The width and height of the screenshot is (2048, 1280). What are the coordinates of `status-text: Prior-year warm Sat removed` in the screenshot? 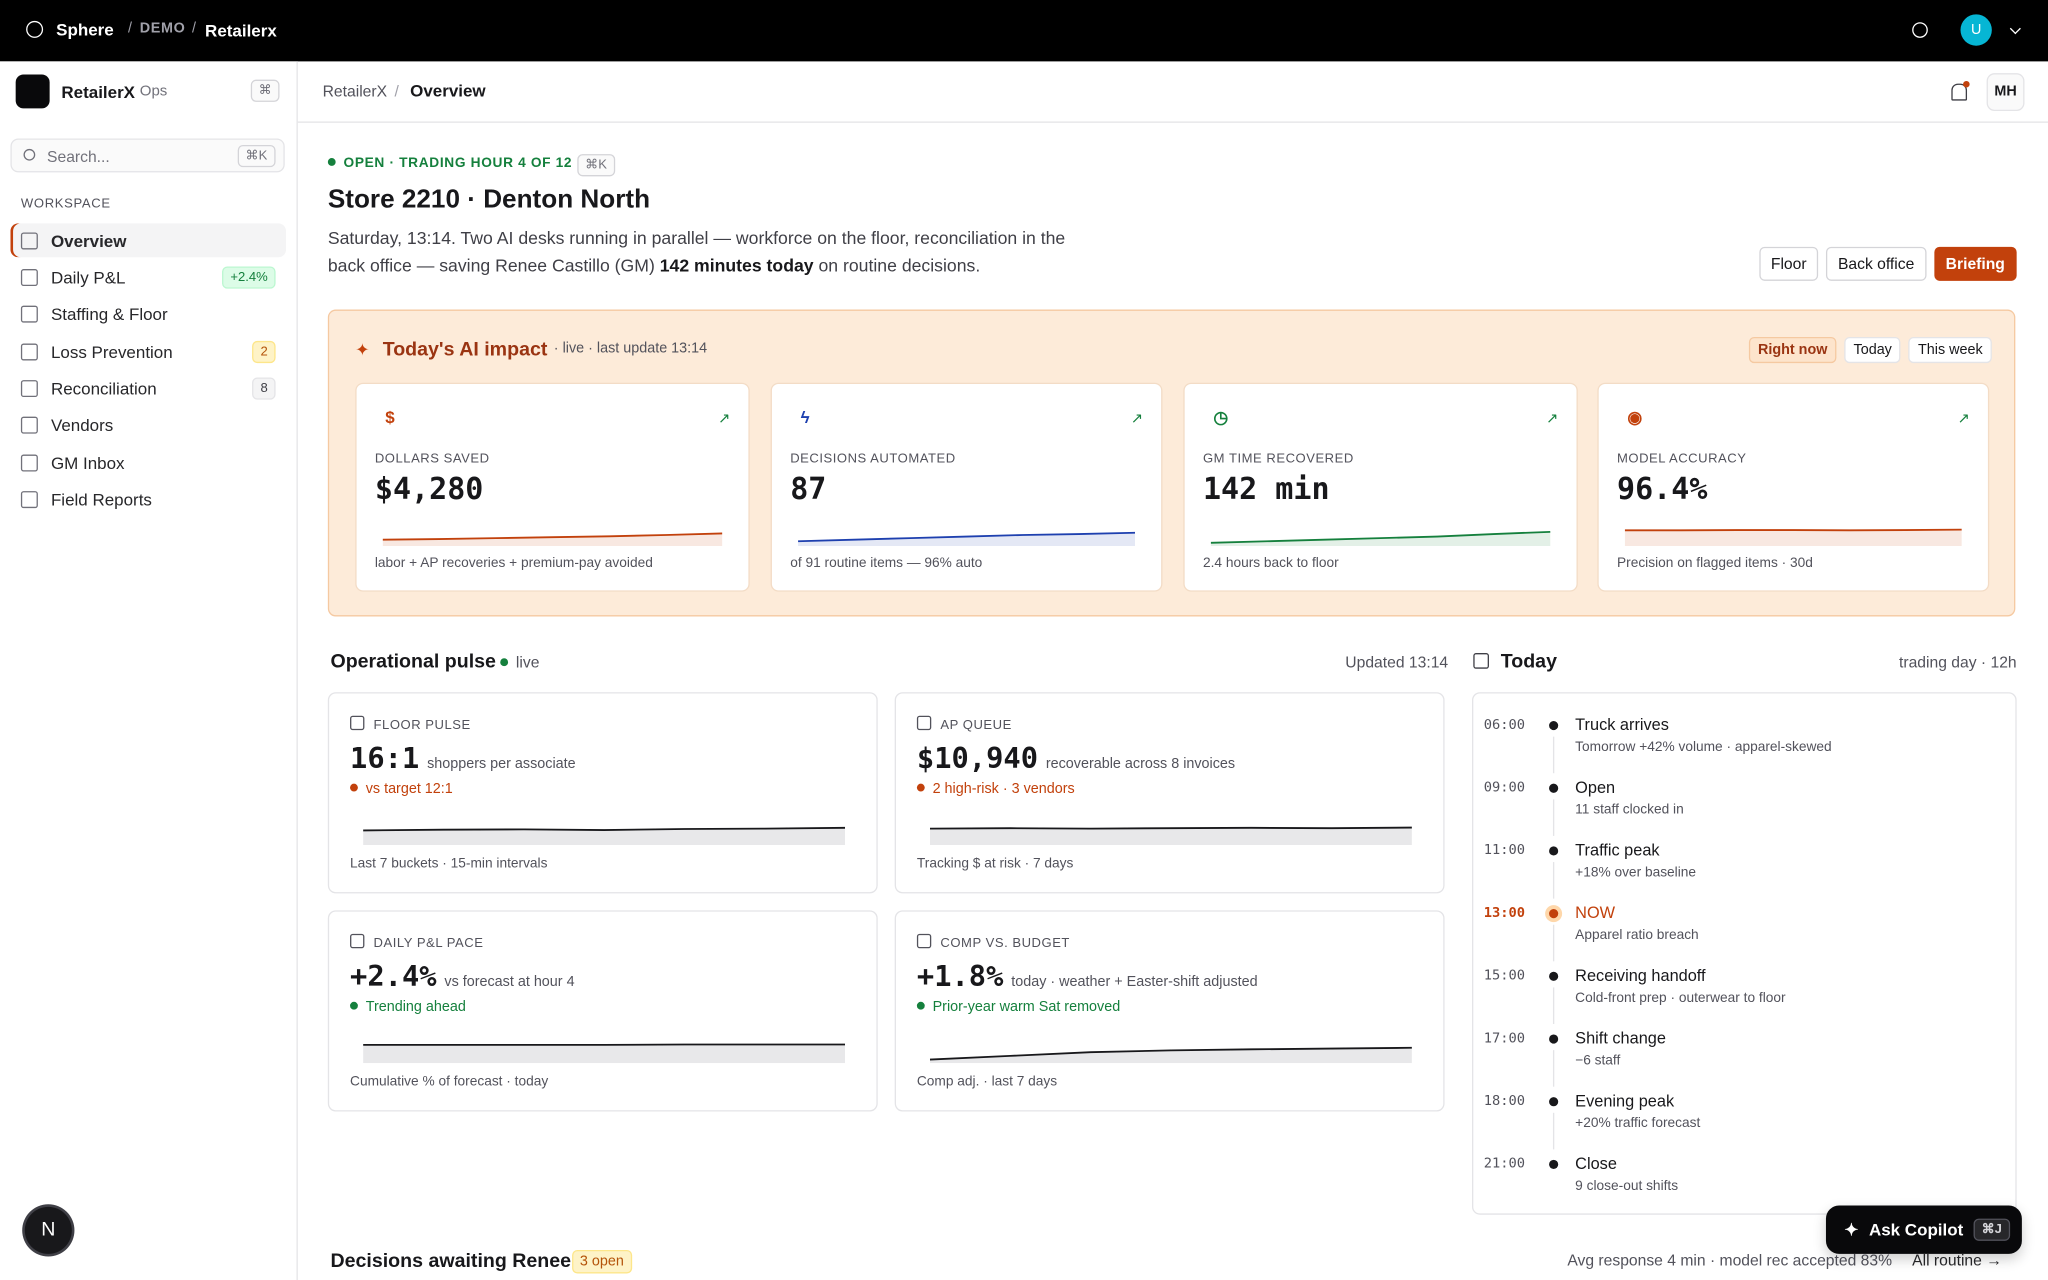 It's located at (1026, 1007).